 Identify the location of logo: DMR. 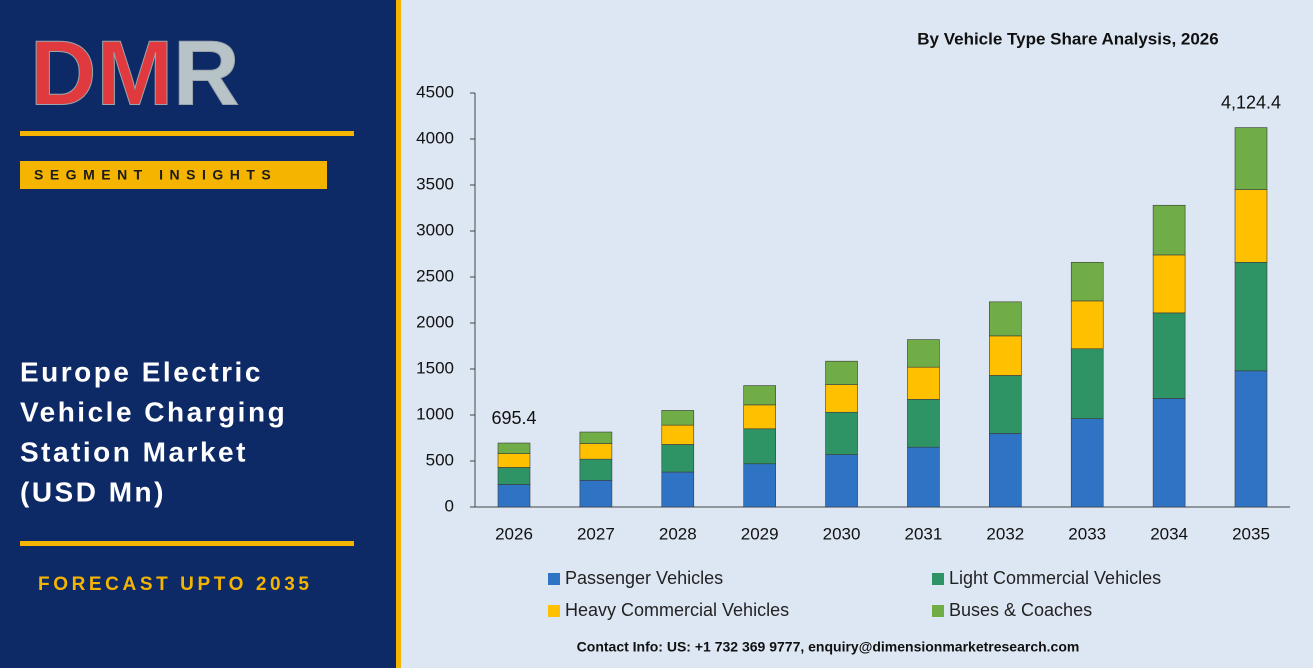
(135, 73).